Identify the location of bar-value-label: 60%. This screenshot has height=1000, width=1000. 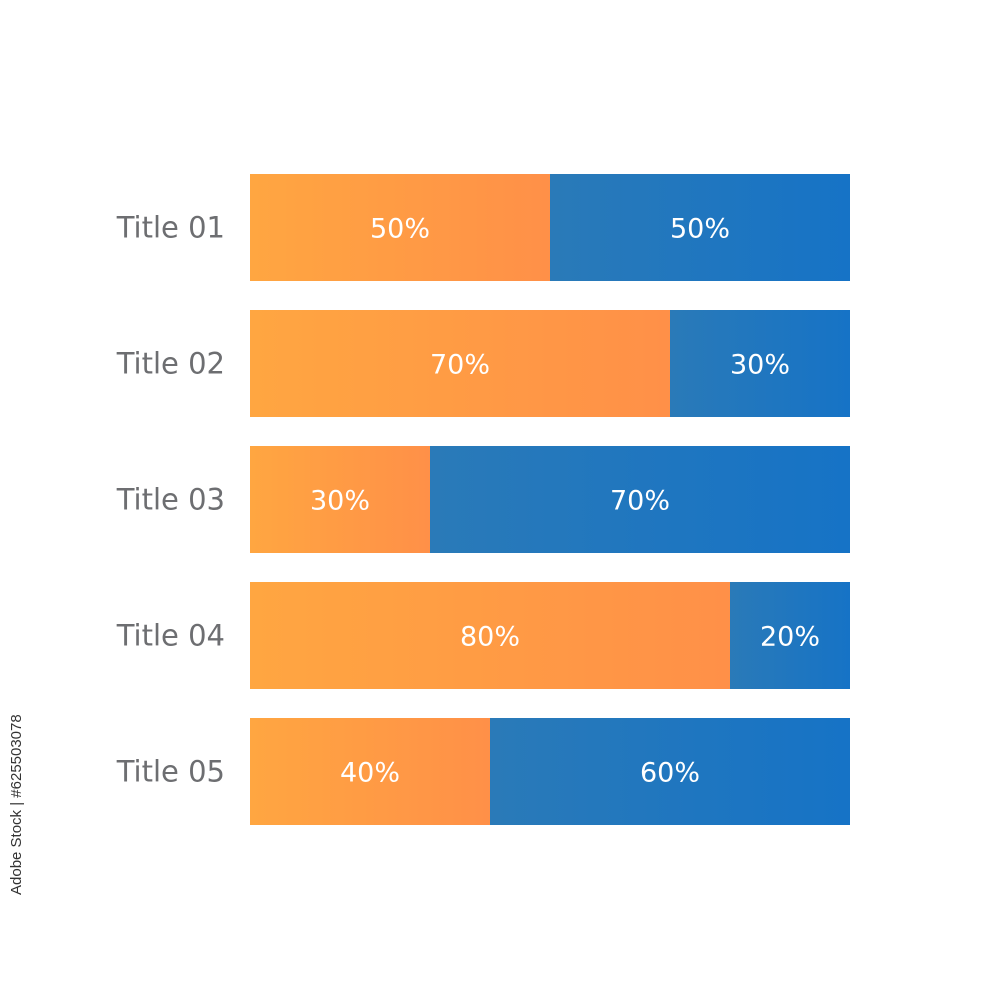
(670, 773).